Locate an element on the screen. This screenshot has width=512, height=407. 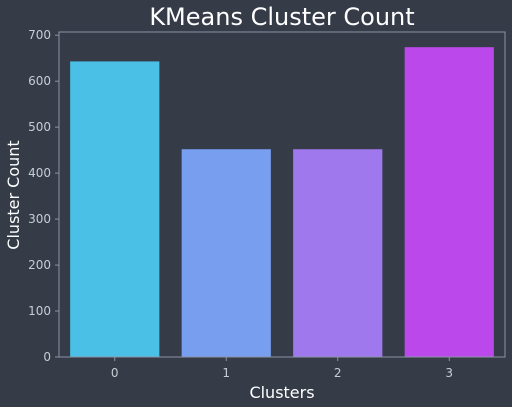
x-tick-label: 2 is located at coordinates (338, 373).